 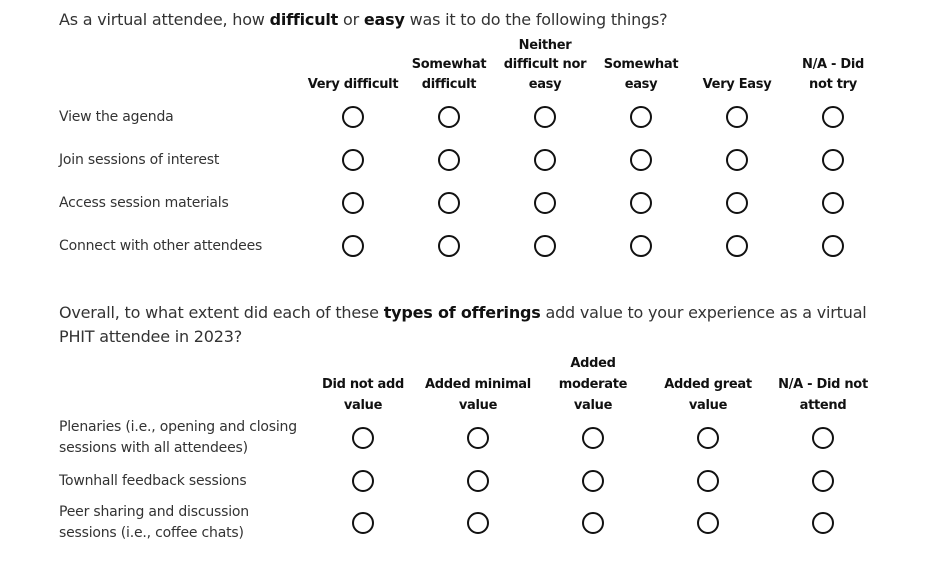 What do you see at coordinates (144, 203) in the screenshot?
I see `row-label: Access session materials` at bounding box center [144, 203].